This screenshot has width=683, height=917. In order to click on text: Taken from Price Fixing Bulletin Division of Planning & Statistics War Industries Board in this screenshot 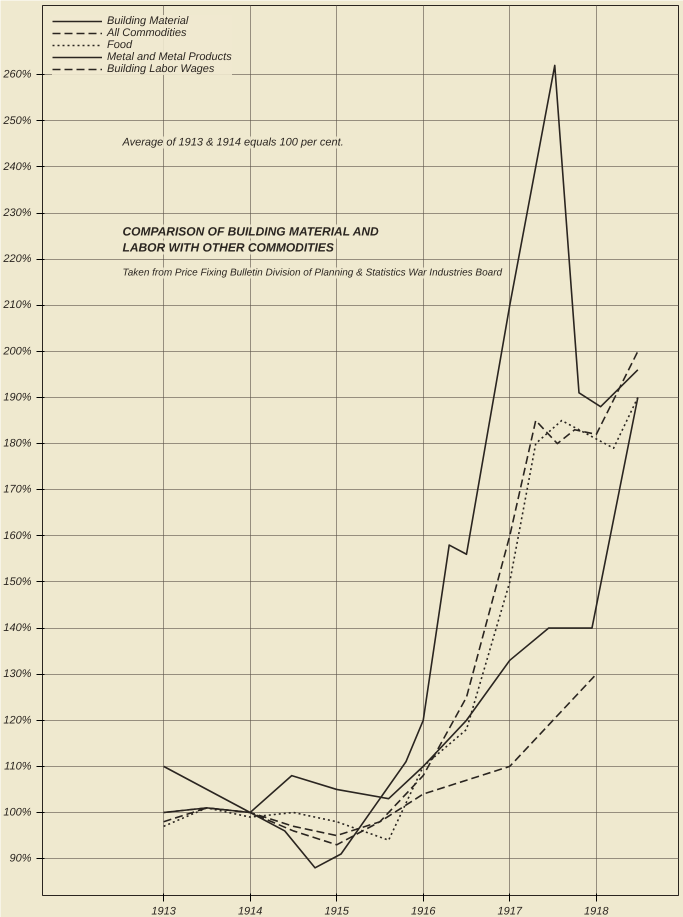, I will do `click(312, 273)`.